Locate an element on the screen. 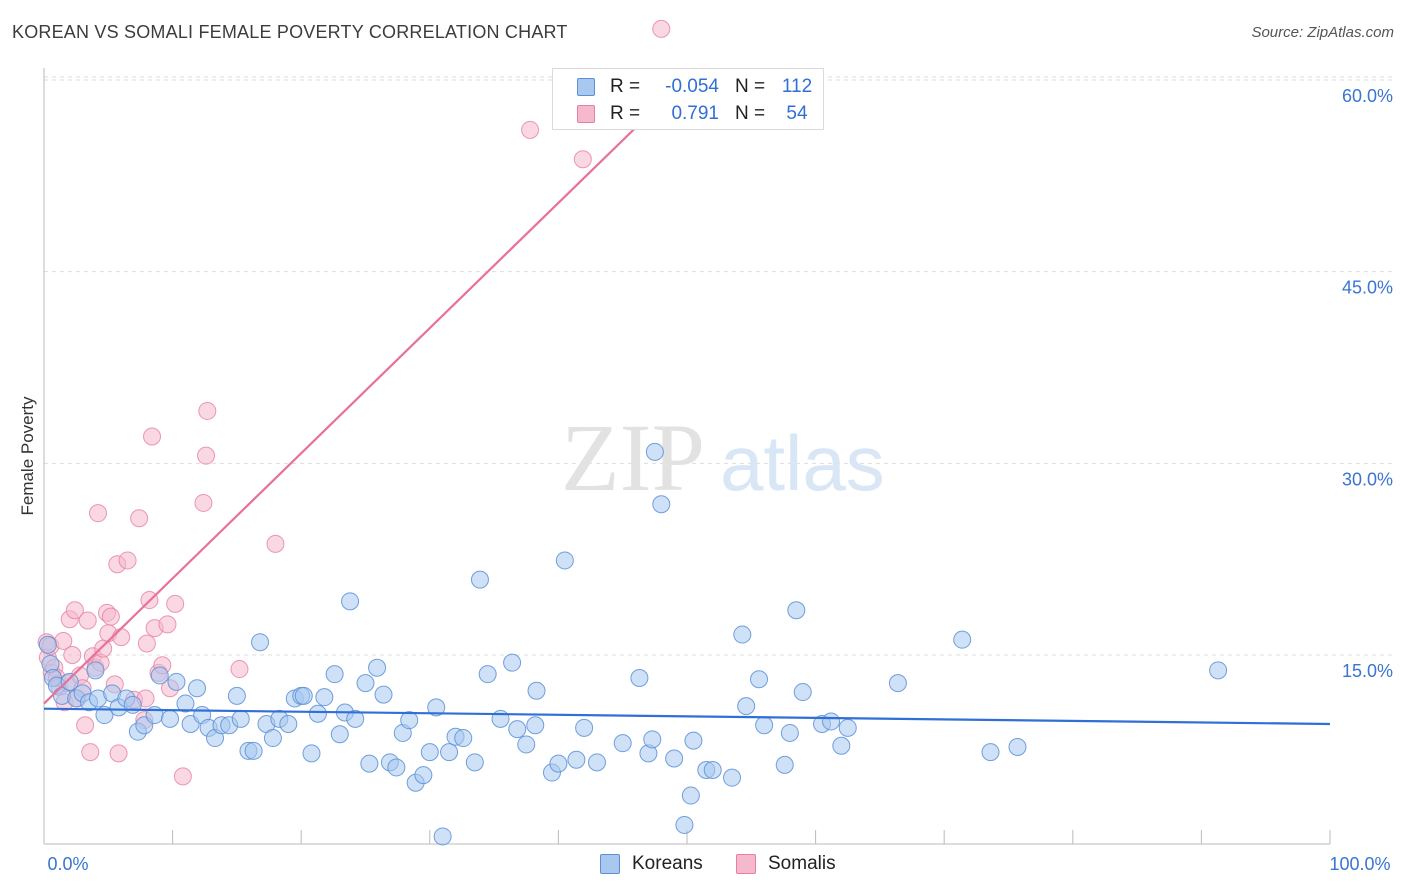 This screenshot has height=892, width=1406. y-tick-label: 45.0% is located at coordinates (1367, 288).